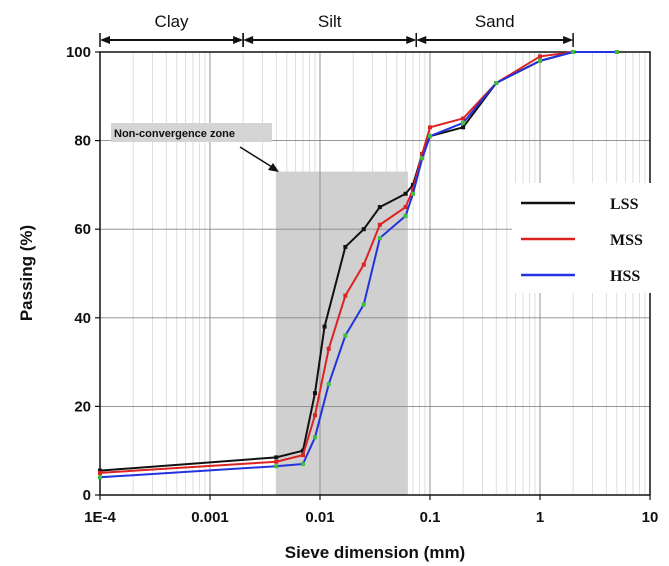  Describe the element at coordinates (82, 406) in the screenshot. I see `y-tick-label: 20` at that location.